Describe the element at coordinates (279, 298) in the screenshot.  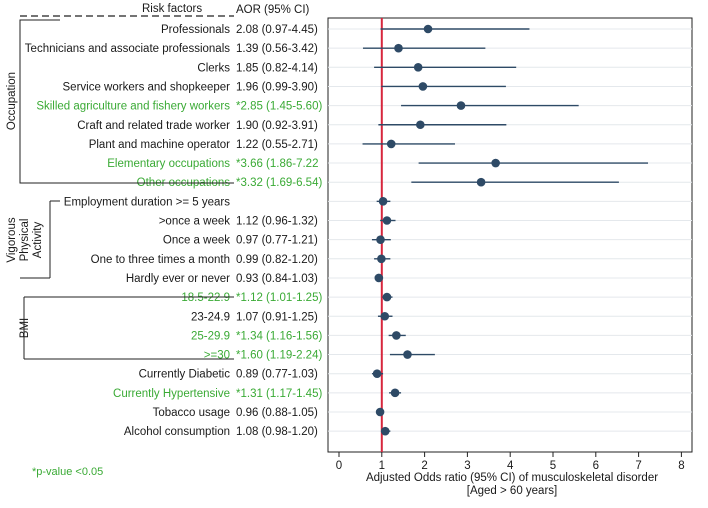
I see `aor-ci-text: *1.12 (1.01-1.25)` at that location.